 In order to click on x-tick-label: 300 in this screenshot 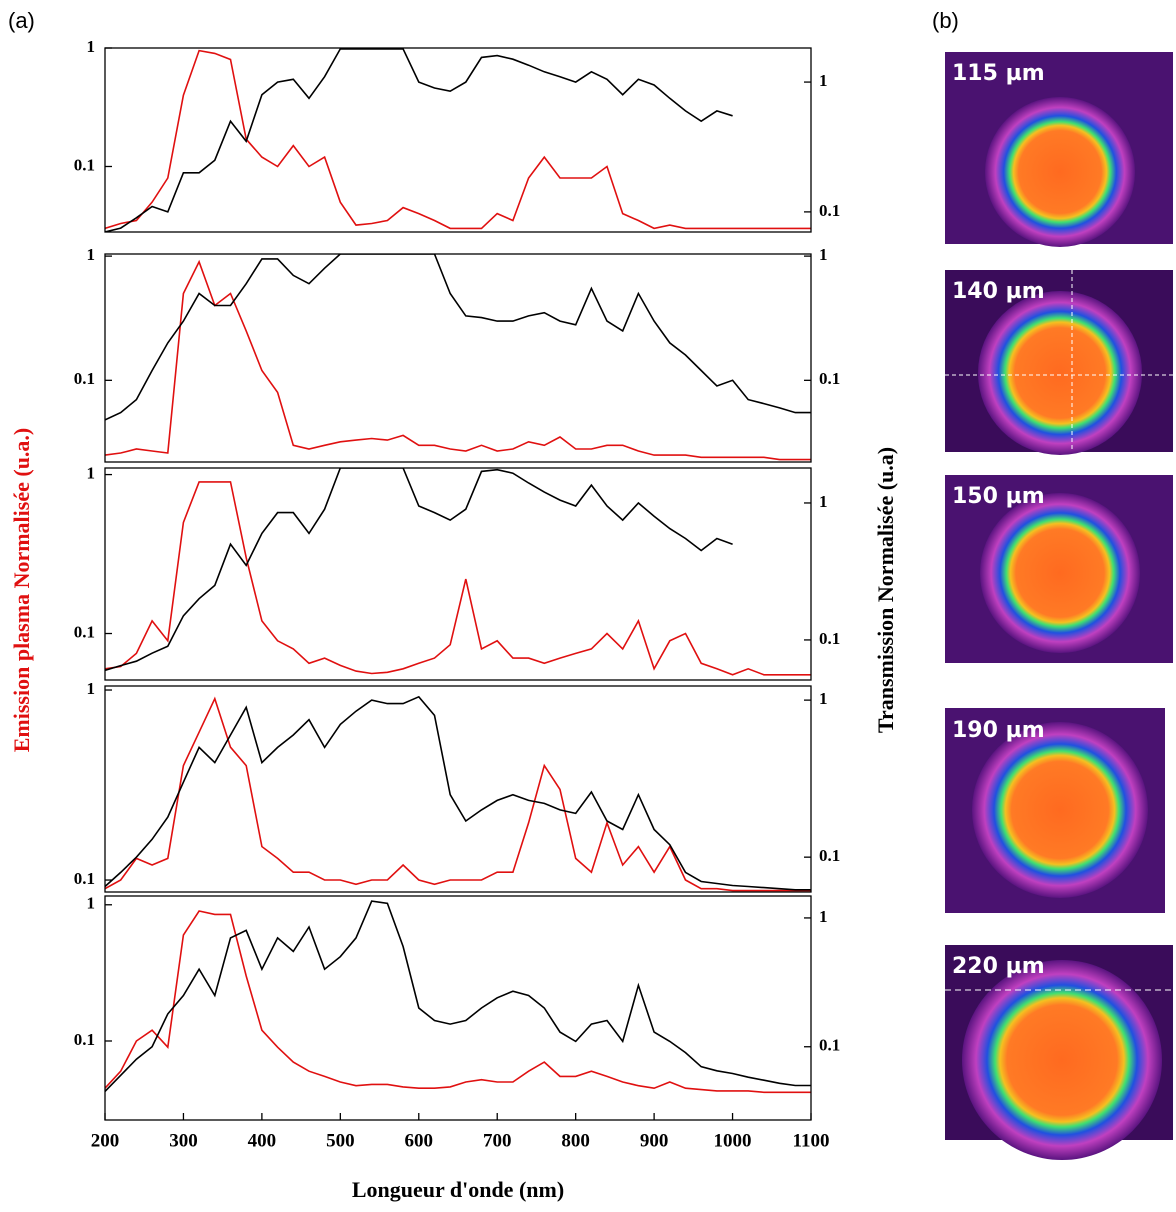, I will do `click(183, 1140)`.